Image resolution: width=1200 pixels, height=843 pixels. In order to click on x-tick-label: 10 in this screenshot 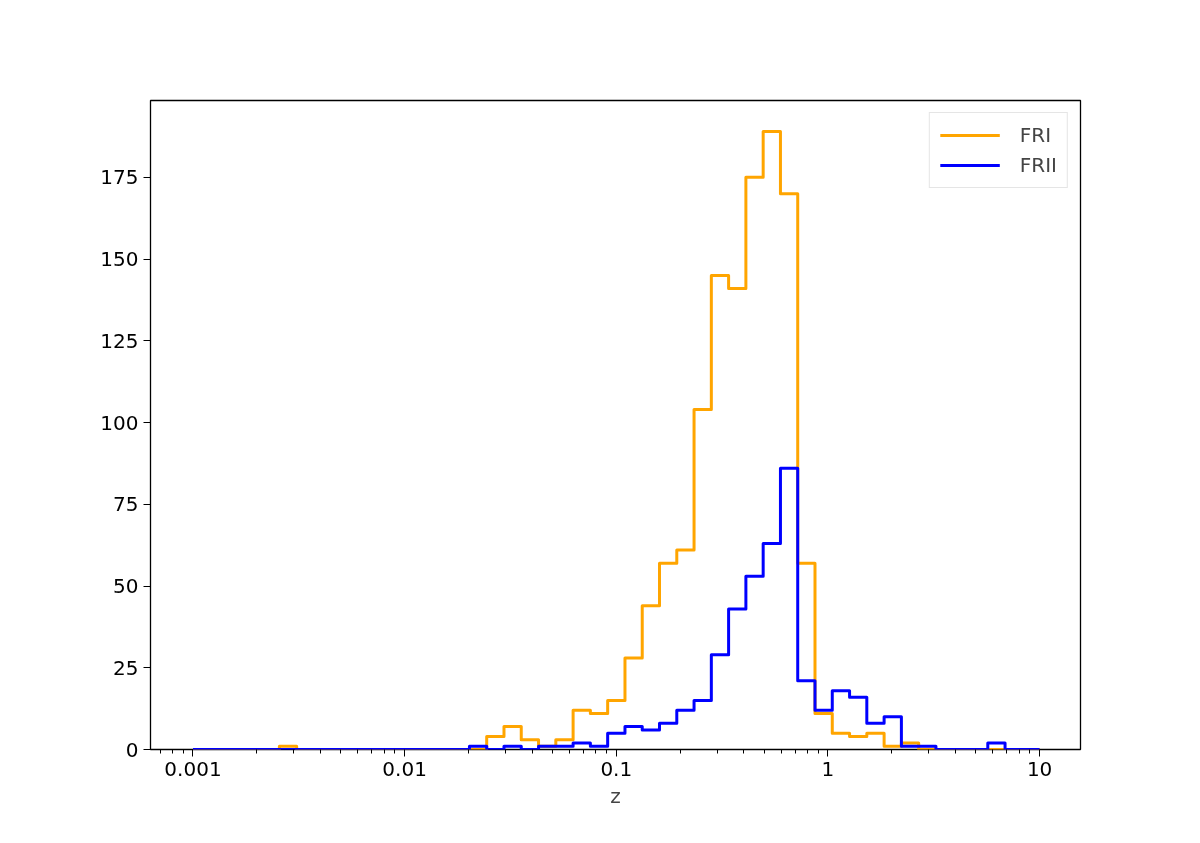, I will do `click(1039, 768)`.